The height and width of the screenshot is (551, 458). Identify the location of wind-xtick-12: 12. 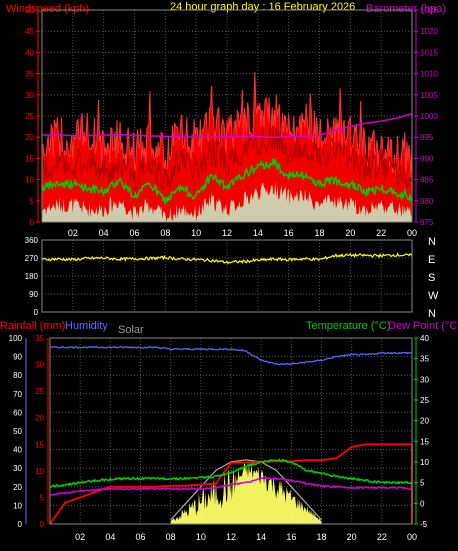
(227, 233).